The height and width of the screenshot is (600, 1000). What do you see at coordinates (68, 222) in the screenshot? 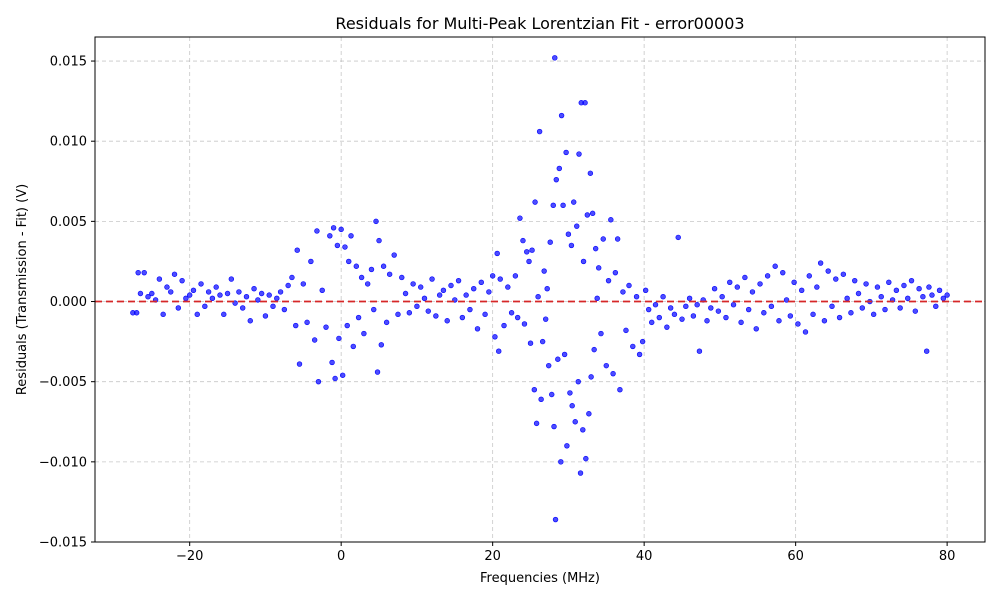
I see `y-tick-label: 0.005` at bounding box center [68, 222].